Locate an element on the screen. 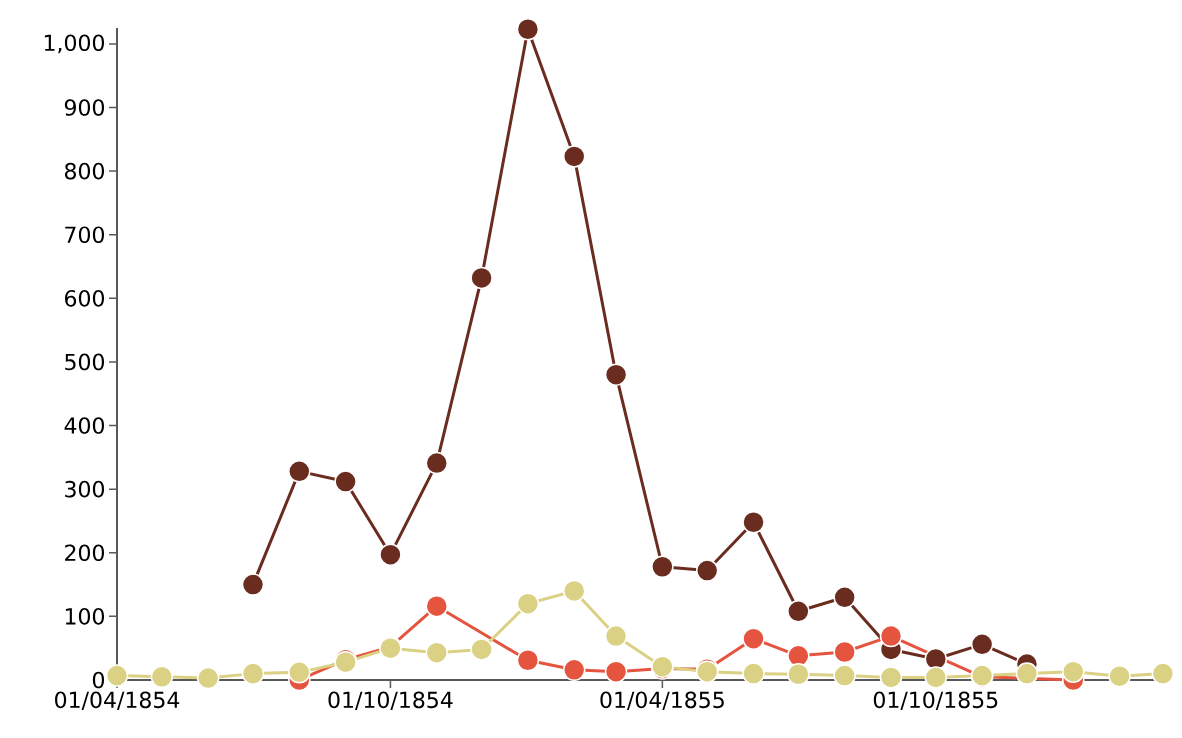 The width and height of the screenshot is (1182, 738). y-tick-label: 800 is located at coordinates (84, 171).